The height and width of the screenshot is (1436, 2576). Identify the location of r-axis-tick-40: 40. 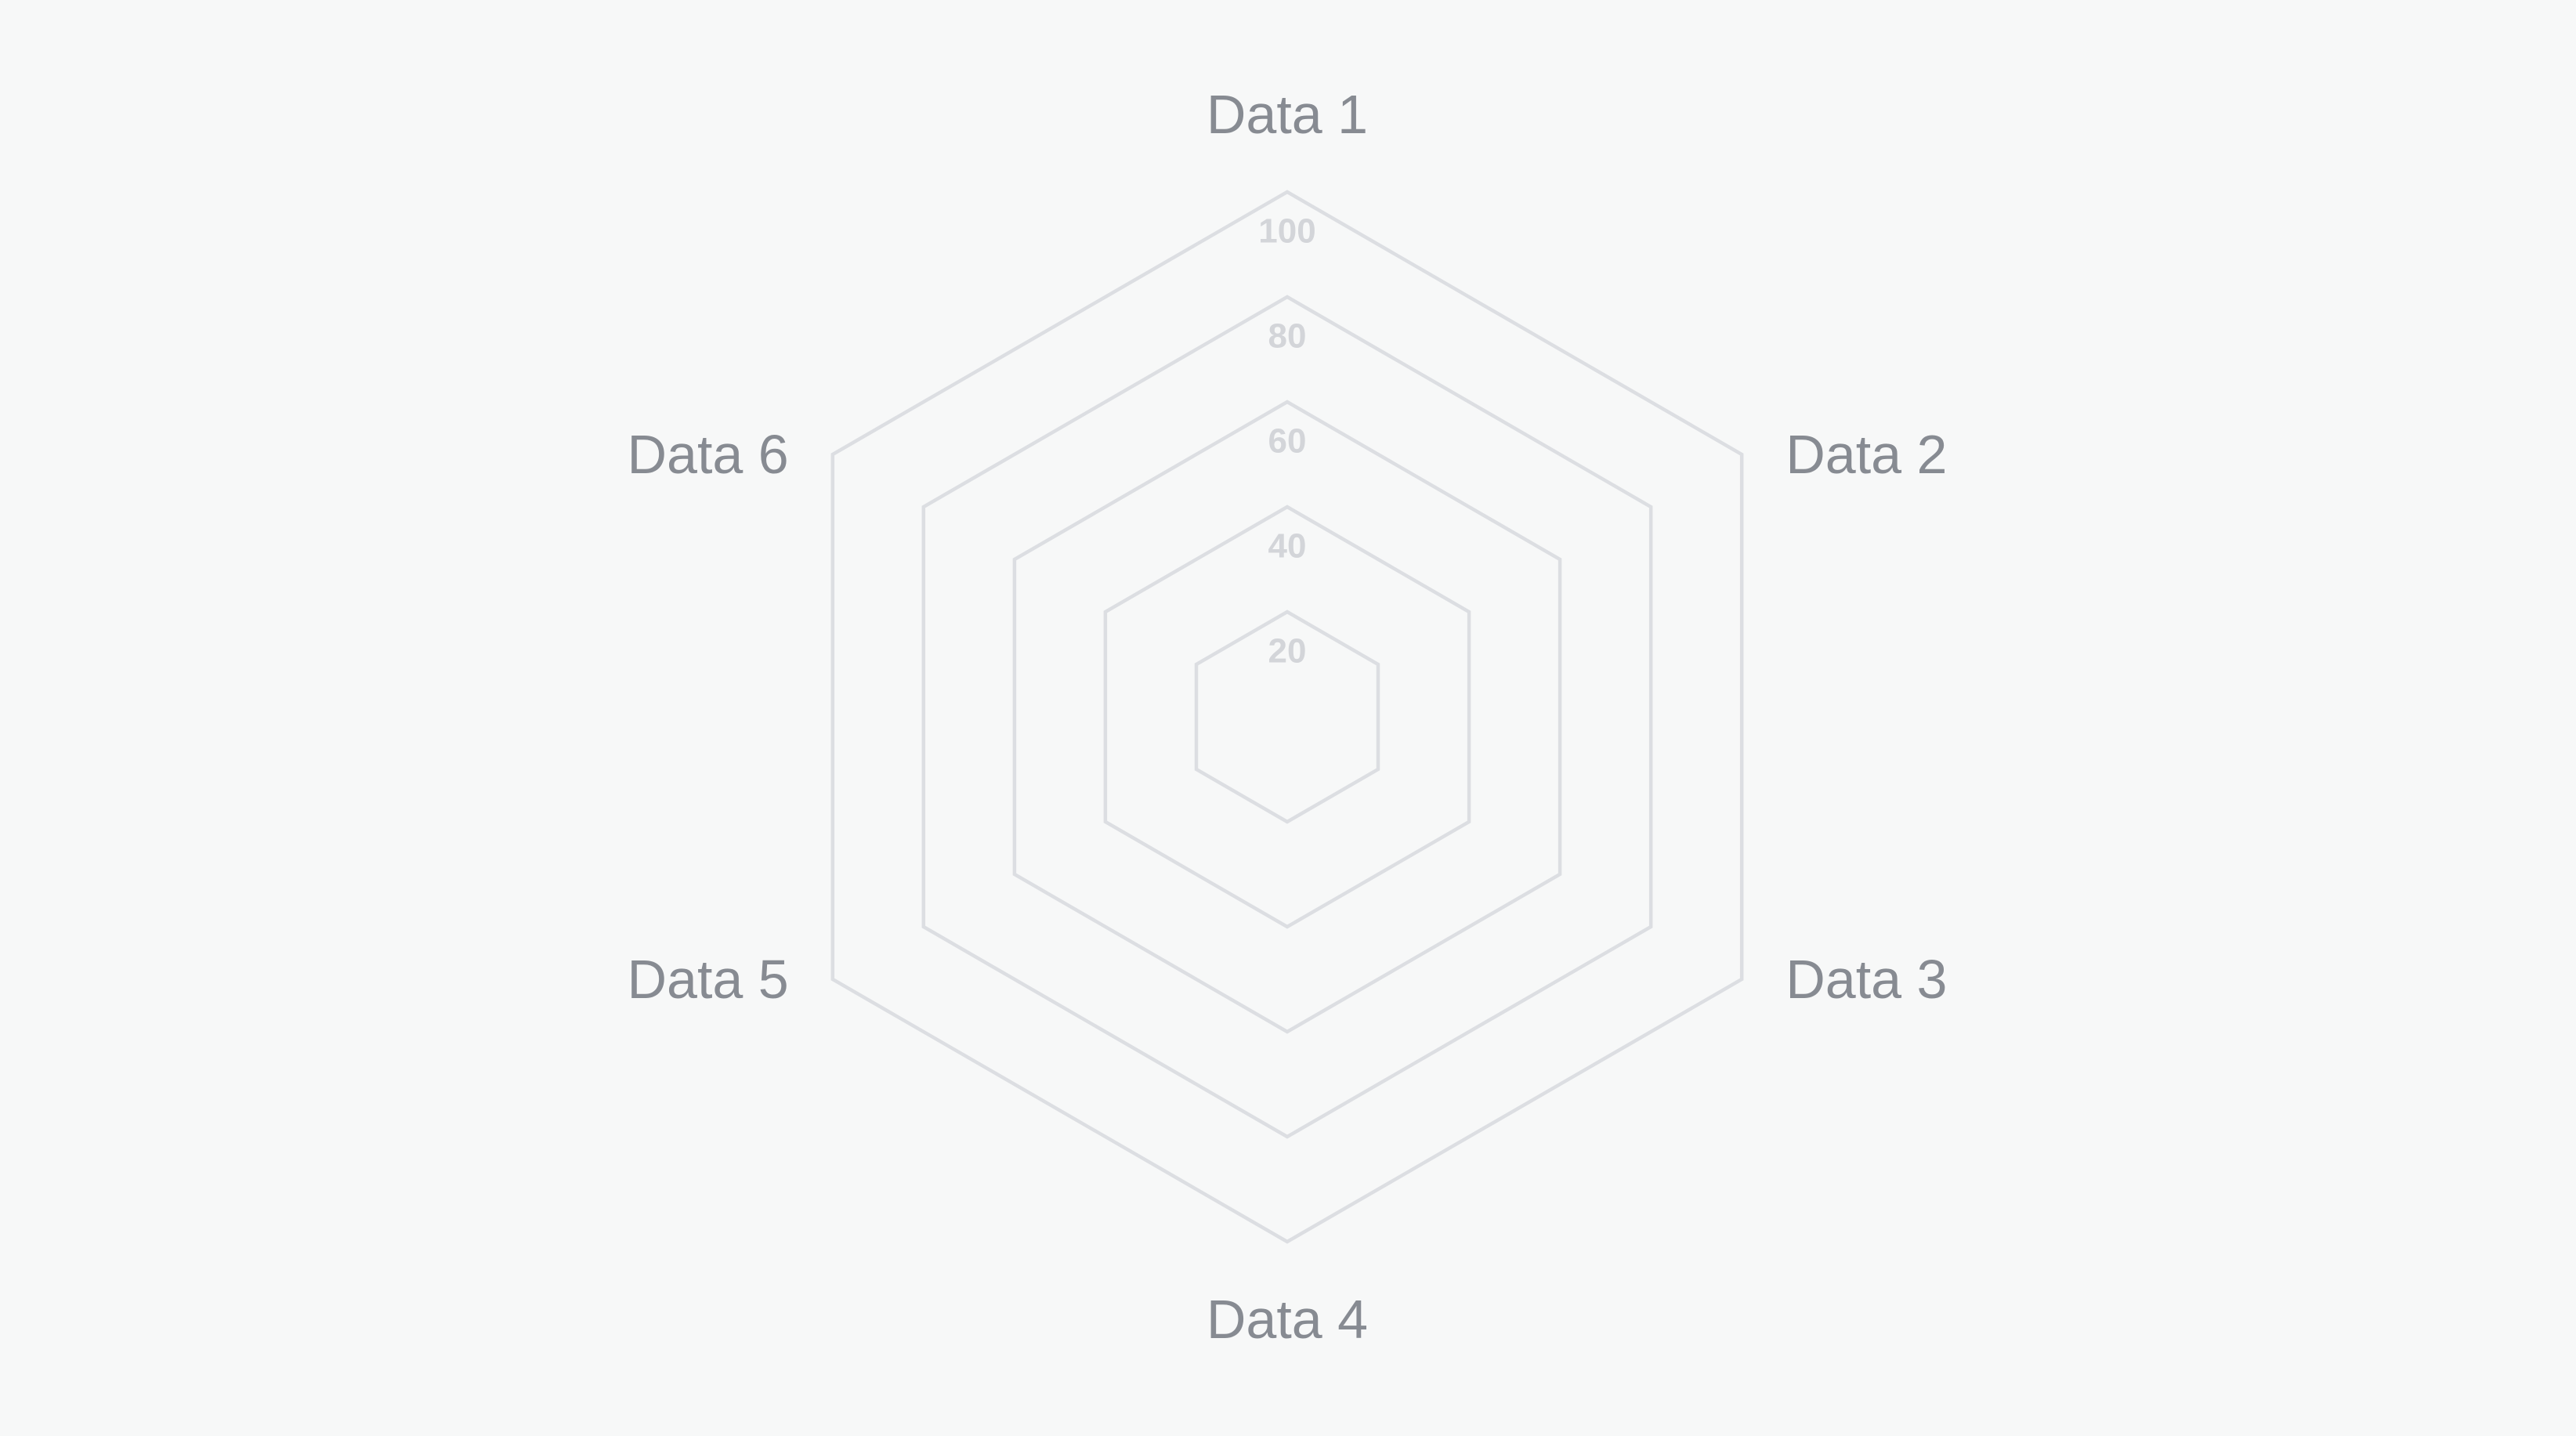
(1287, 546).